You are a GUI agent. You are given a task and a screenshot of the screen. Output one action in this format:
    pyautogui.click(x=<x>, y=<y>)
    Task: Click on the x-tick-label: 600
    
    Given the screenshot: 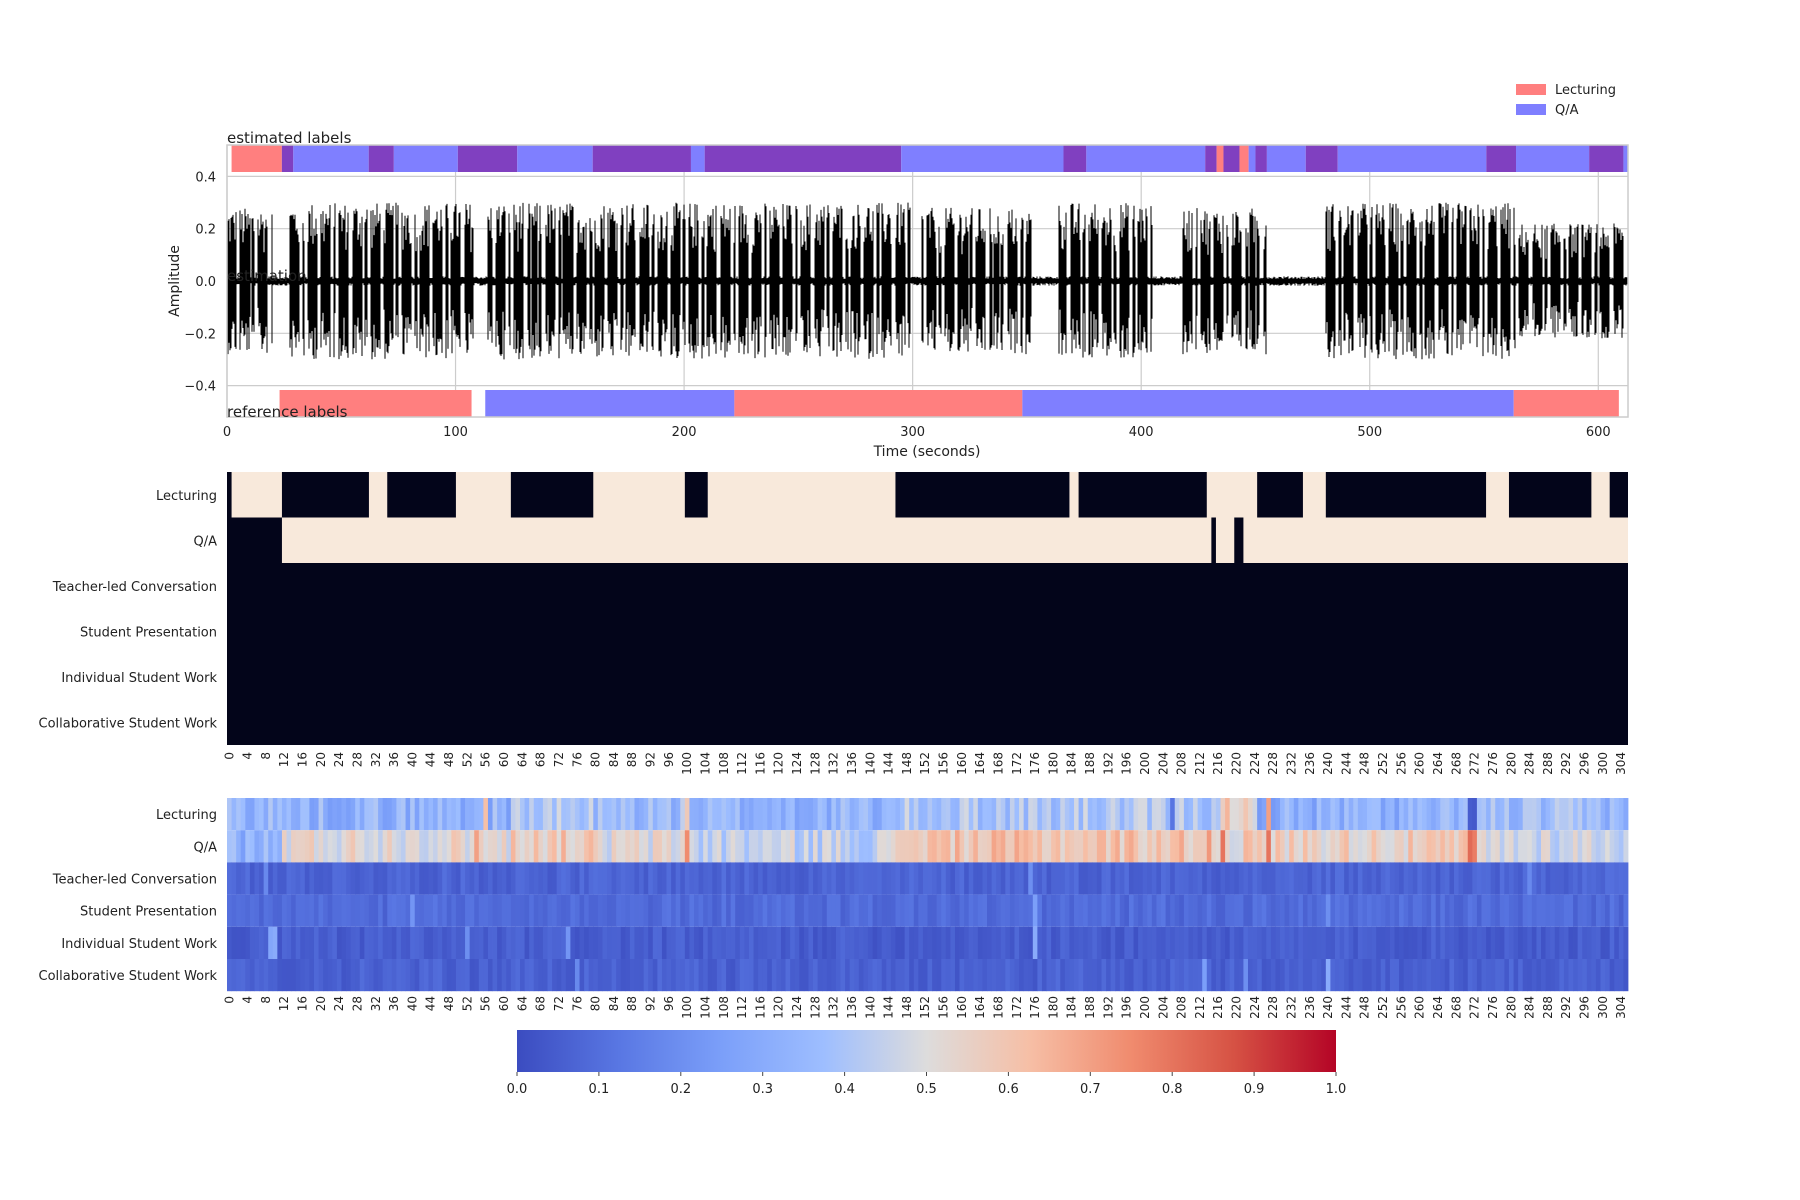 What is the action you would take?
    pyautogui.click(x=1598, y=432)
    